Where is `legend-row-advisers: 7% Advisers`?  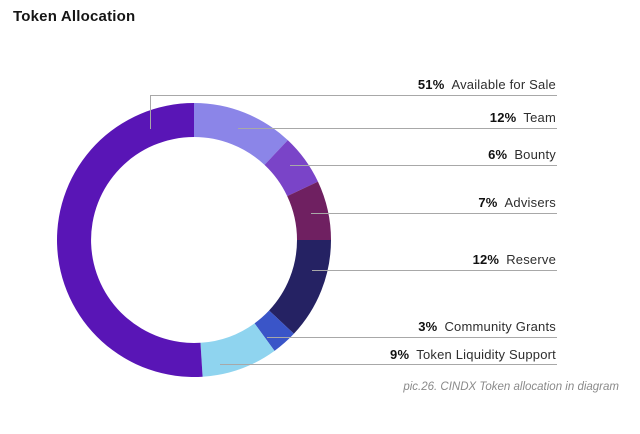 legend-row-advisers: 7% Advisers is located at coordinates (517, 203).